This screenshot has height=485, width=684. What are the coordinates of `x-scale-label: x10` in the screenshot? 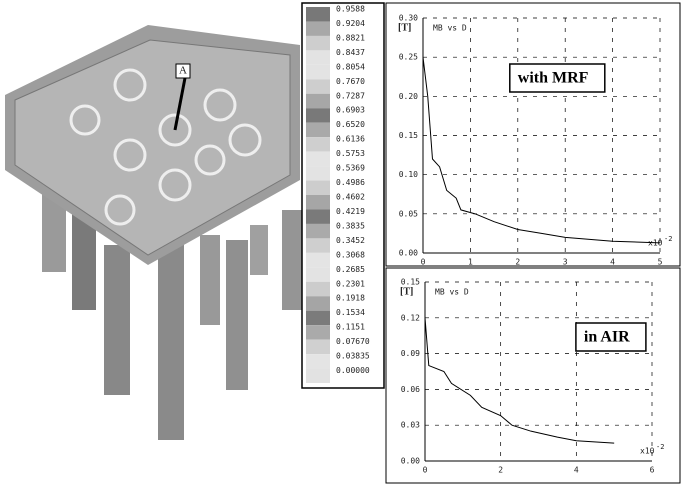 It's located at (647, 451).